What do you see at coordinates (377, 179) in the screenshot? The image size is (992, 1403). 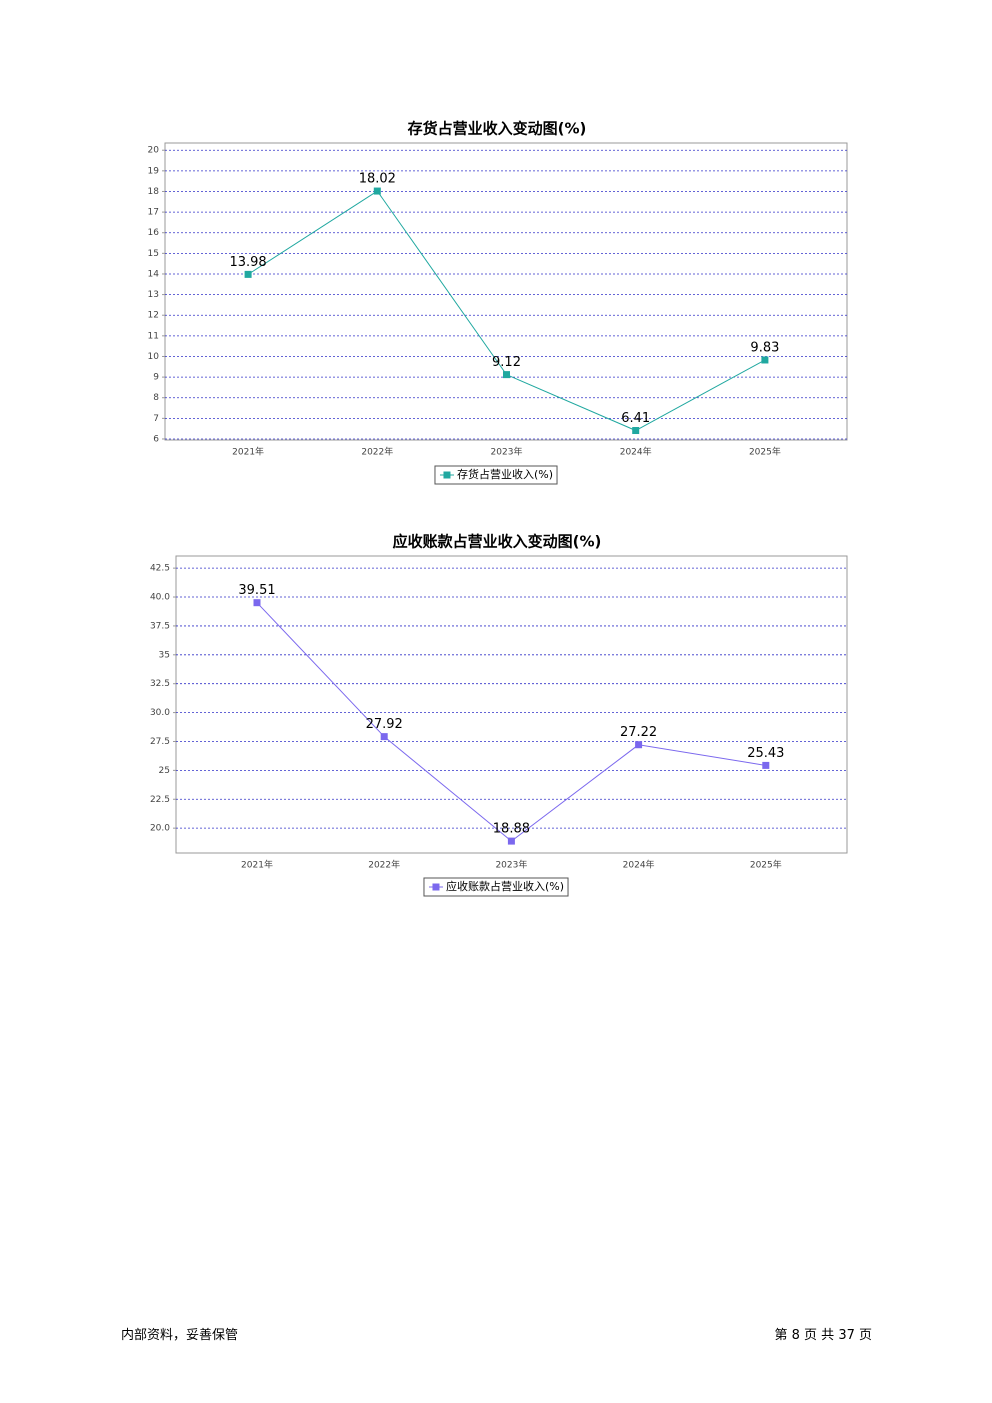 I see `data-label: 18.02` at bounding box center [377, 179].